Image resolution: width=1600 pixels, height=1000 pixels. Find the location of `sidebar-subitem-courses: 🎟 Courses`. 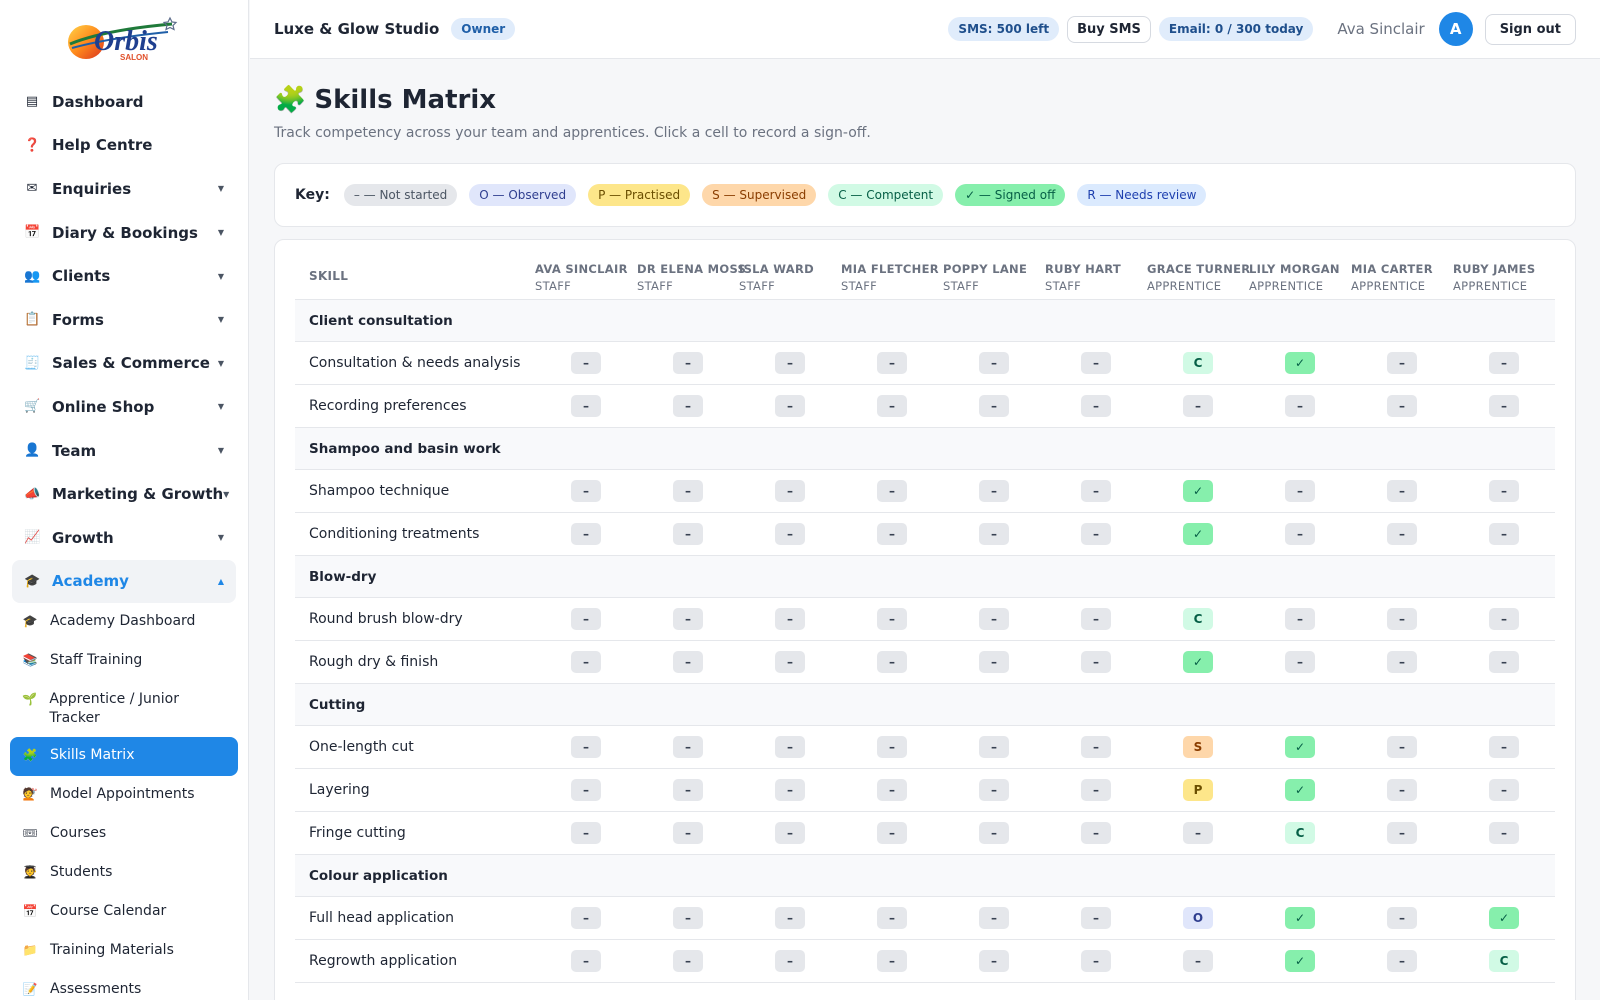

sidebar-subitem-courses: 🎟 Courses is located at coordinates (124, 834).